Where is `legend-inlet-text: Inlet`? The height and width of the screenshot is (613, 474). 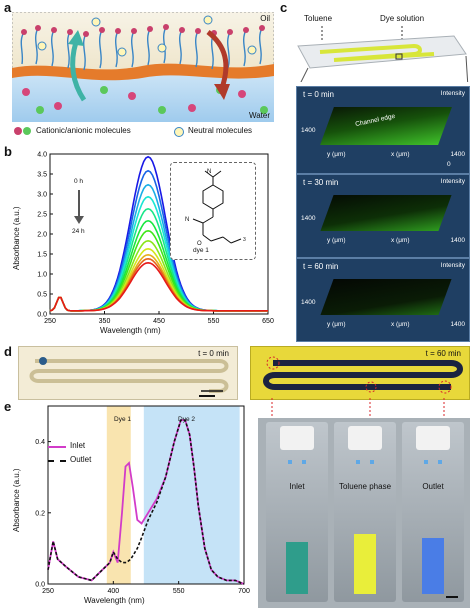 legend-inlet-text: Inlet is located at coordinates (78, 445).